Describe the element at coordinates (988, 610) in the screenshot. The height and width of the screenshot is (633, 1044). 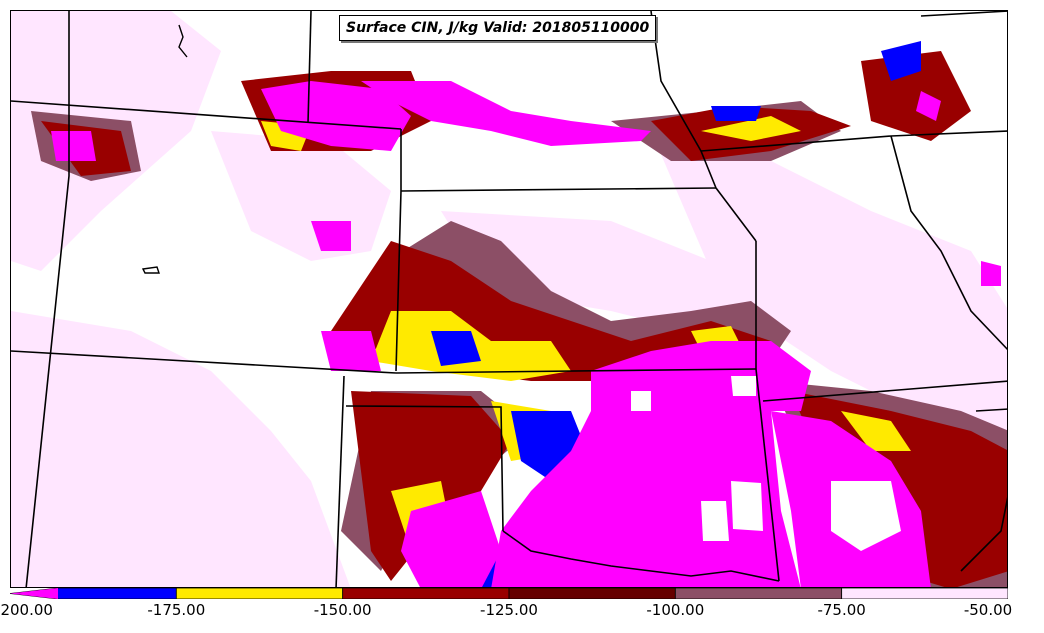
I see `colorbar-tick-label: -50.00` at that location.